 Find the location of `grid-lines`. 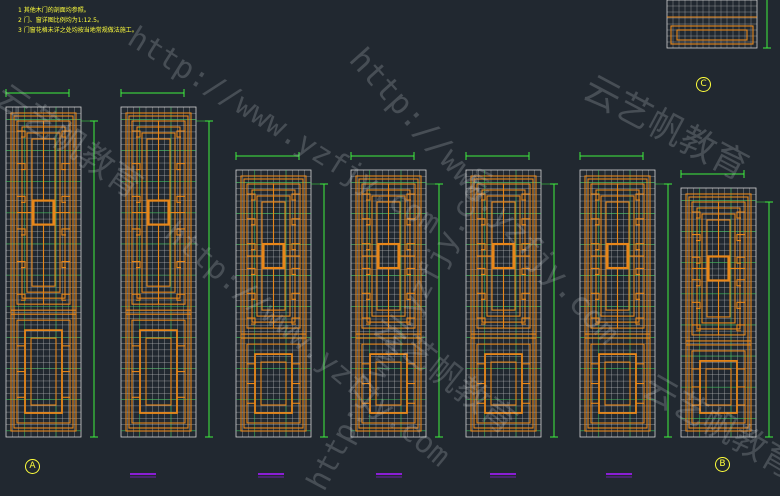

grid-lines is located at coordinates (712, 24).